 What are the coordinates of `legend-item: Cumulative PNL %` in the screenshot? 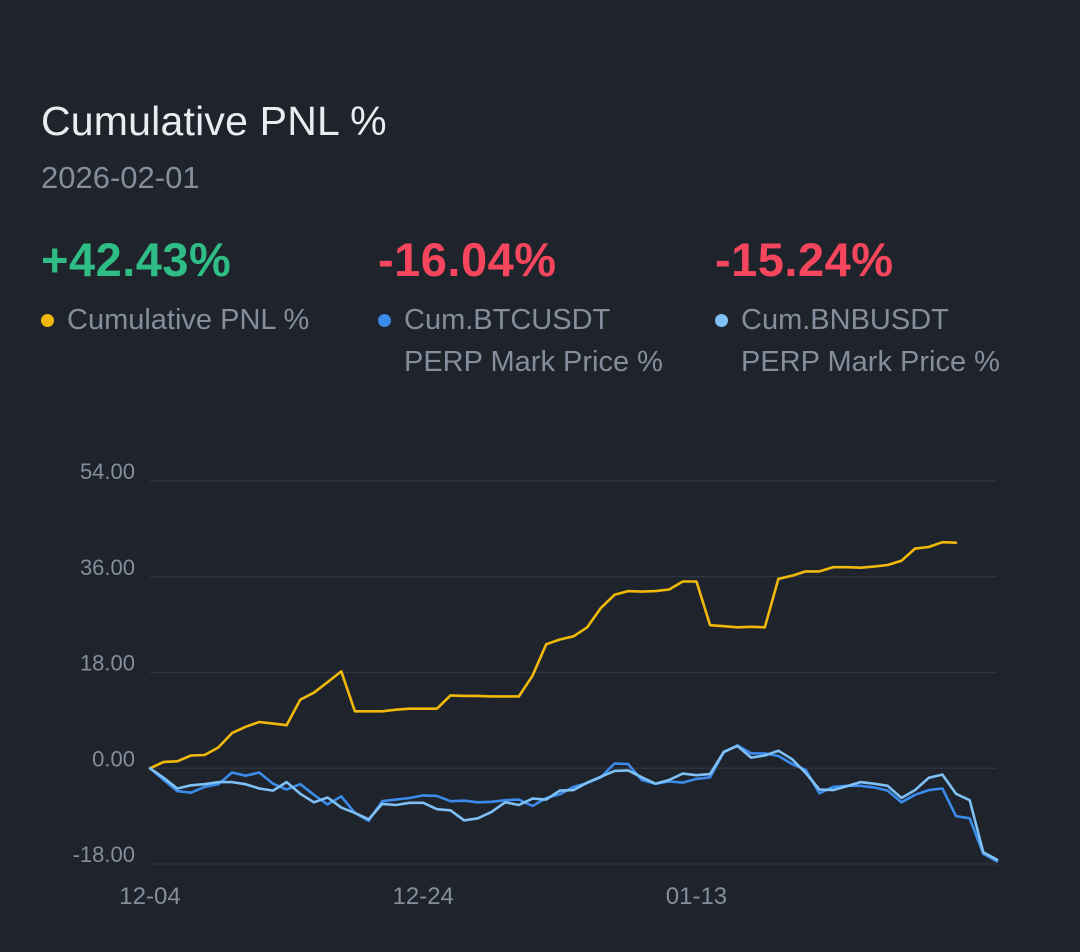 It's located at (175, 320).